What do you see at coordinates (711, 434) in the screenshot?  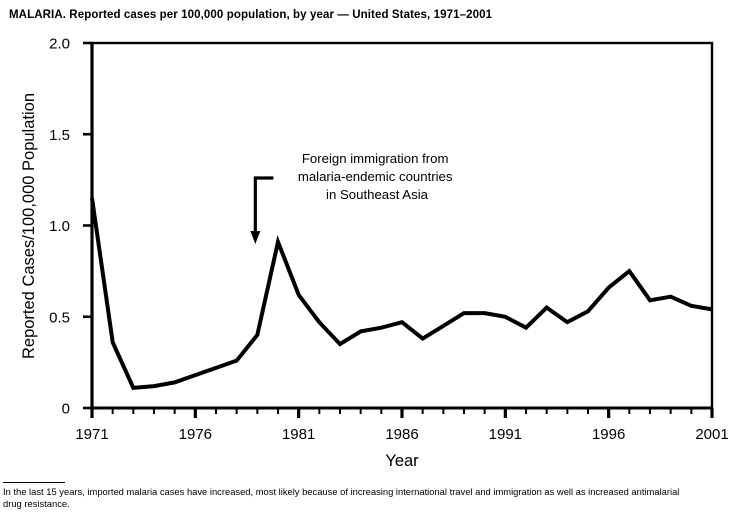 I see `x-tick-label: 2001` at bounding box center [711, 434].